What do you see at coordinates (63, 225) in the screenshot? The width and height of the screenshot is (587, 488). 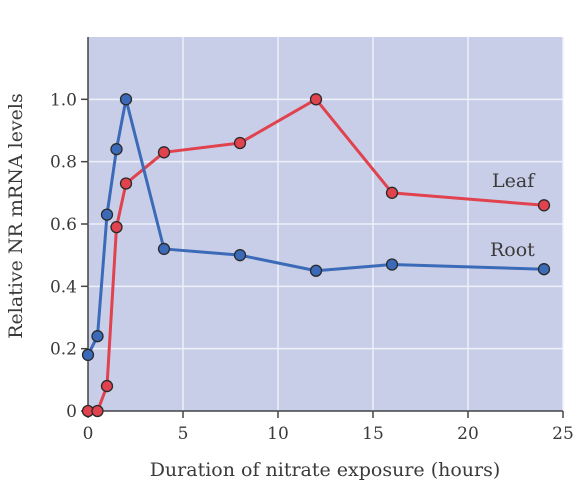 I see `y-tick-label: 0.6` at bounding box center [63, 225].